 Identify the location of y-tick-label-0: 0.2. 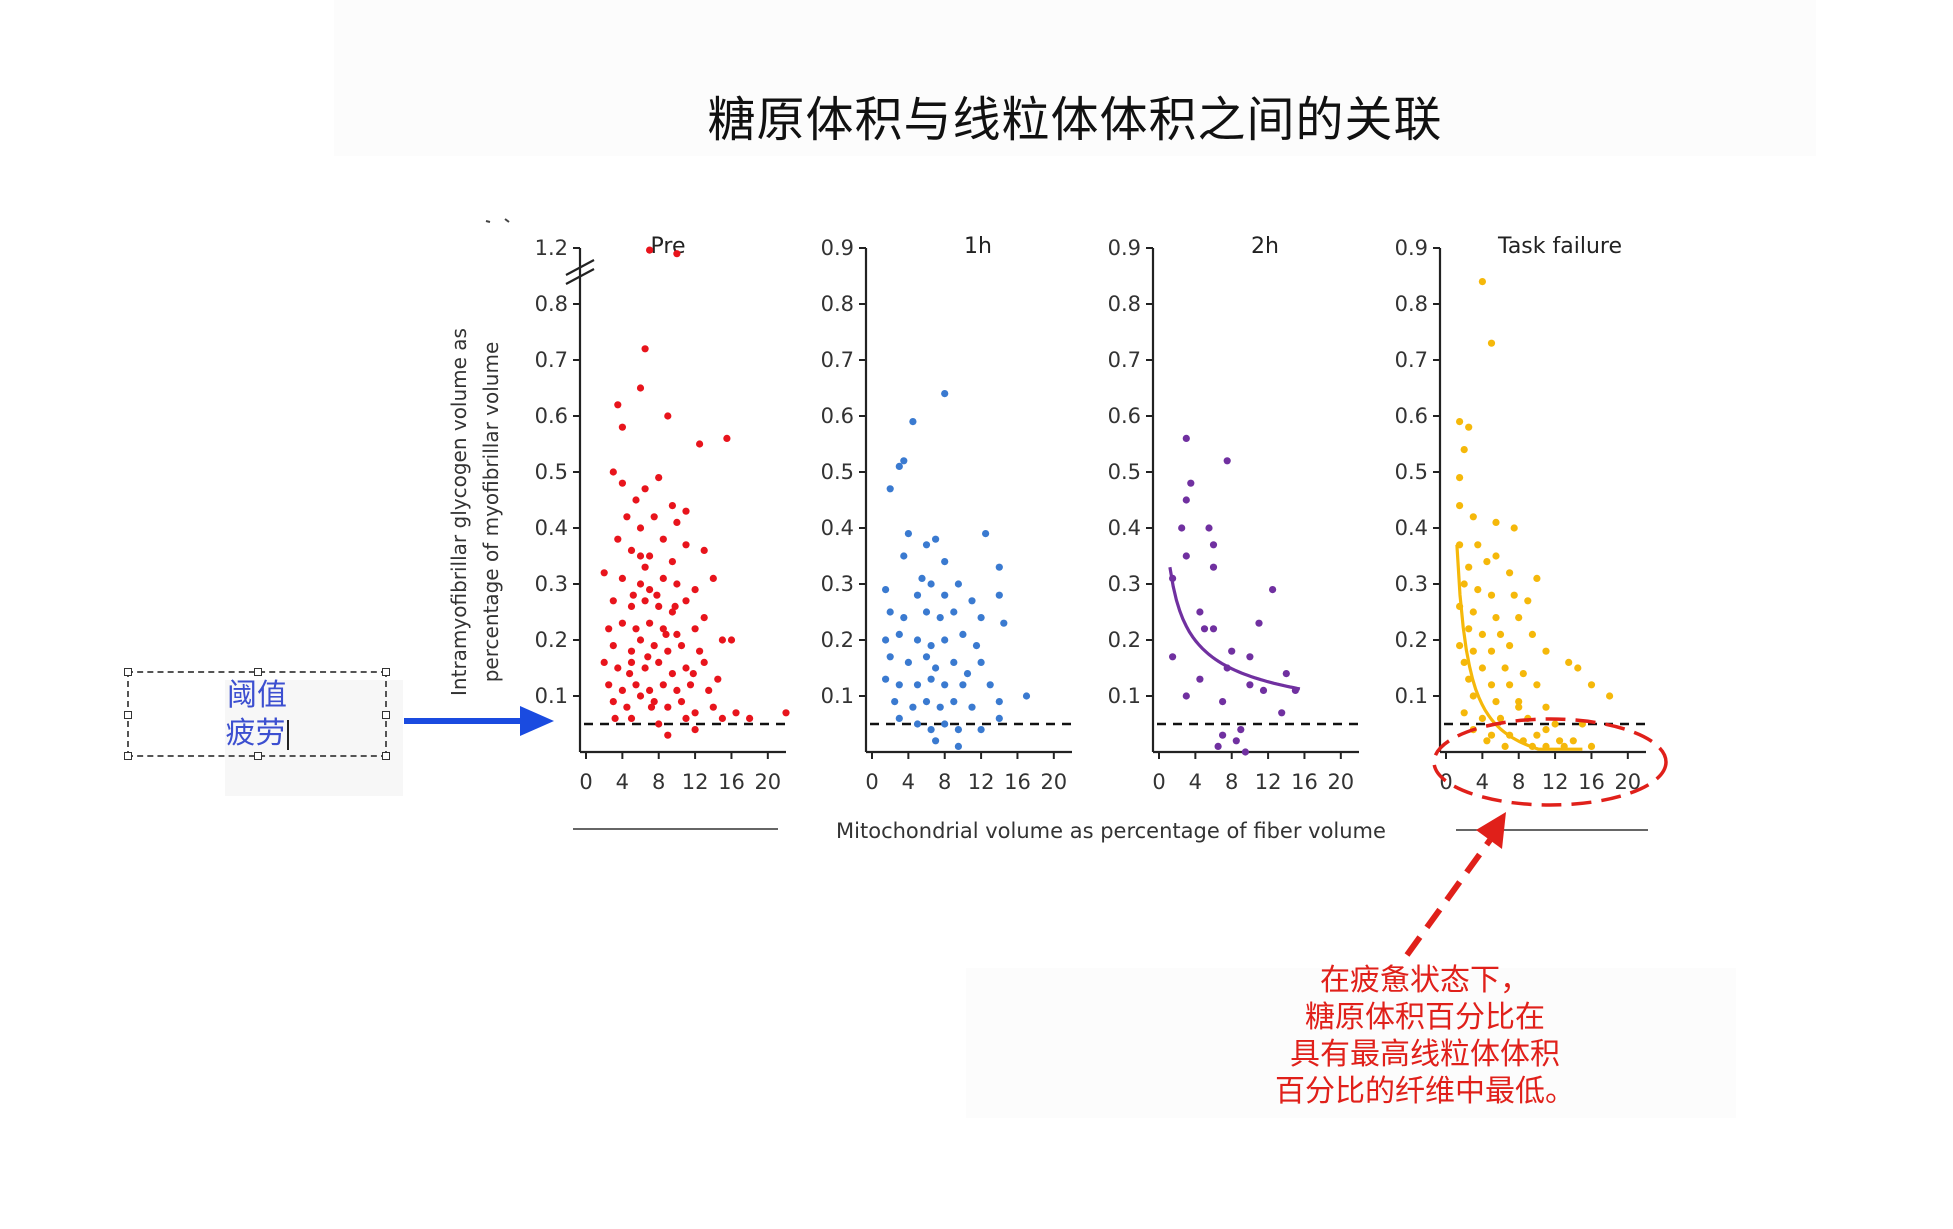
(551, 640).